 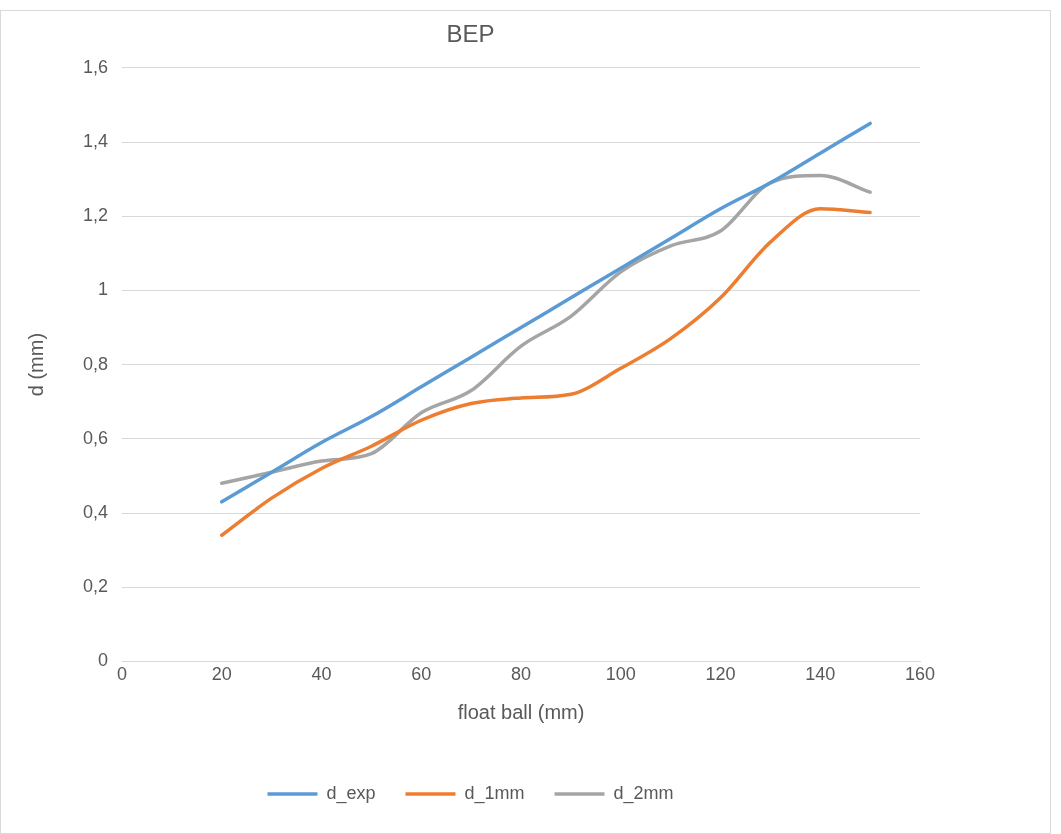 I want to click on x-axis-title: float ball (mm), so click(x=521, y=711).